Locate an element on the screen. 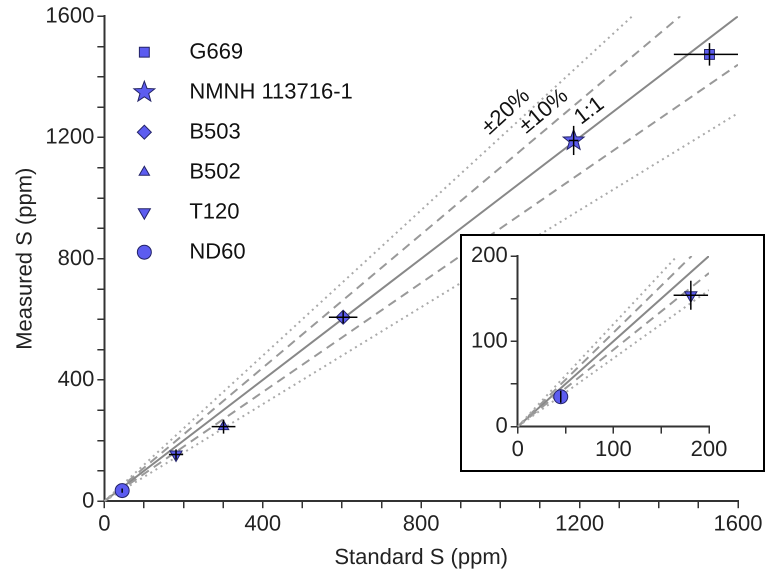 The height and width of the screenshot is (581, 778). y-tick-label: 100 is located at coordinates (489, 339).